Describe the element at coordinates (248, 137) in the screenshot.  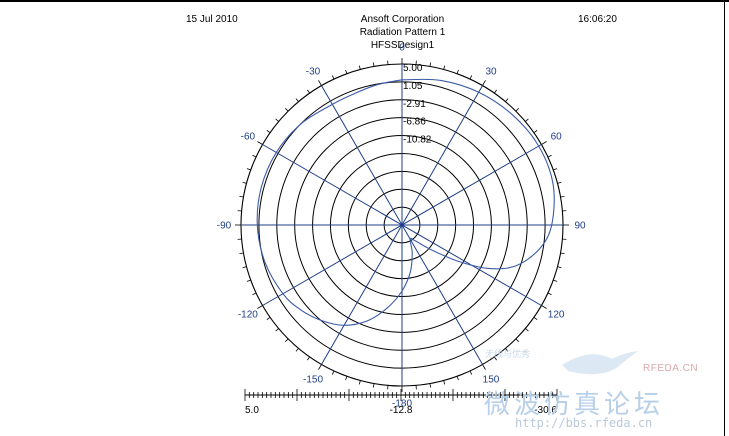
I see `angle-tick-label: -60` at that location.